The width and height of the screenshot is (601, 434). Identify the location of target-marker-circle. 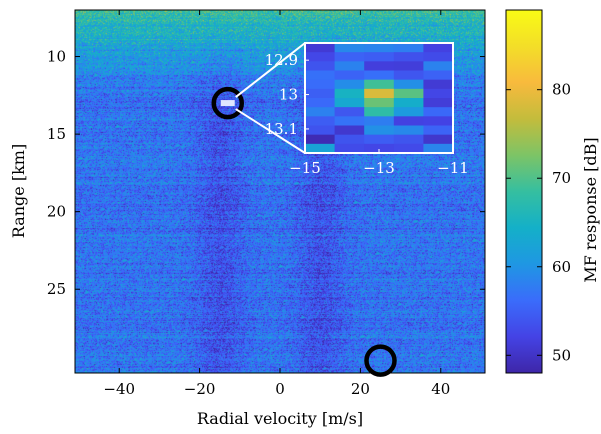
(227, 103).